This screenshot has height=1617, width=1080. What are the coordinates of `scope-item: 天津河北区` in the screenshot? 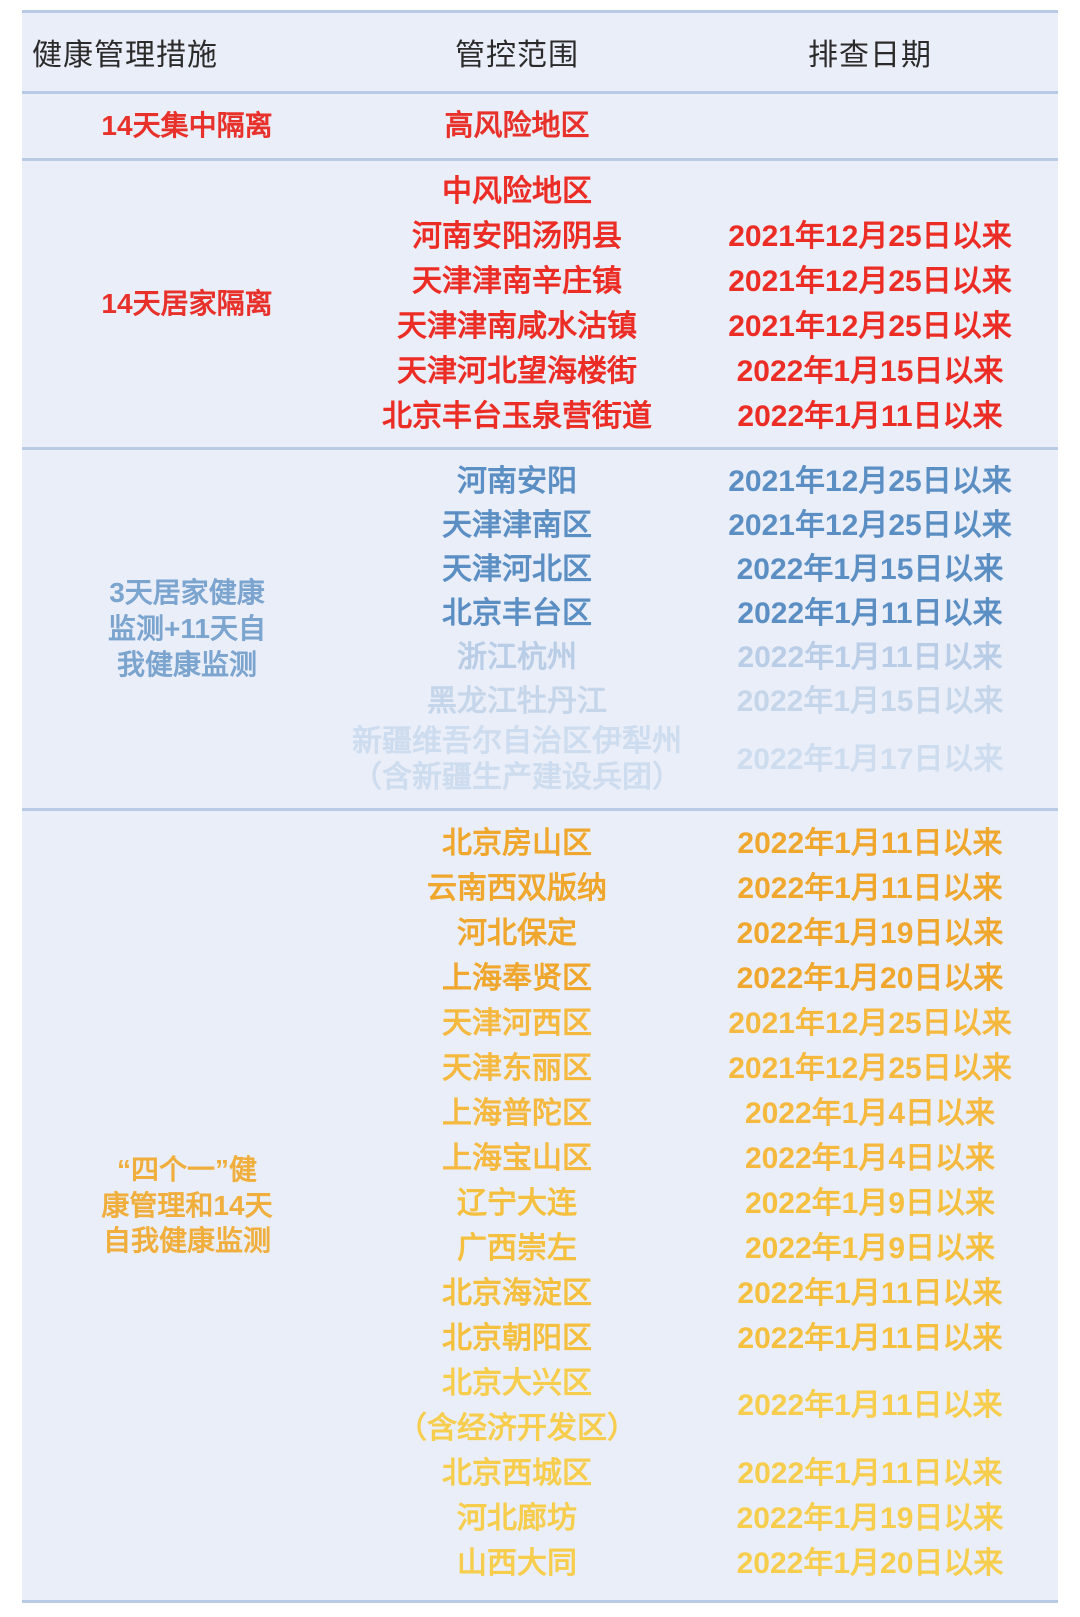 It's located at (517, 569).